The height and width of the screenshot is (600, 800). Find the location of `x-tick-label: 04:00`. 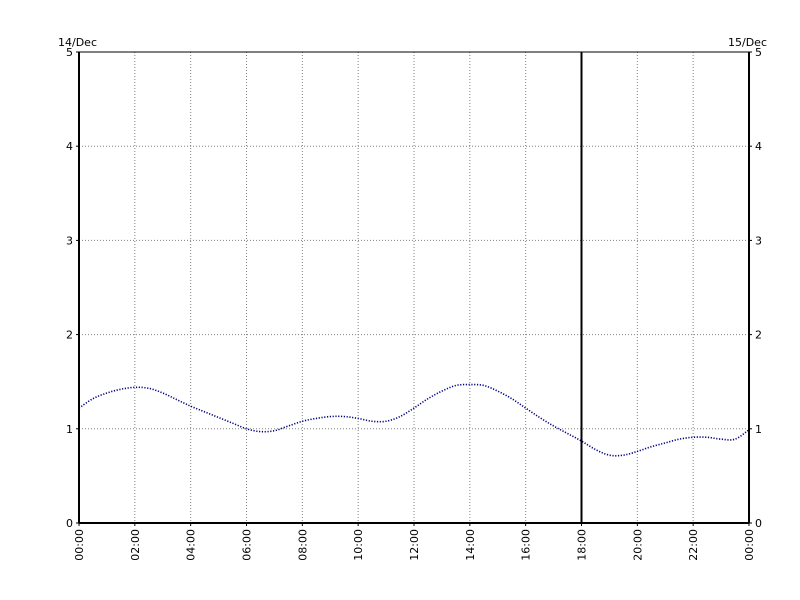

x-tick-label: 04:00 is located at coordinates (191, 545).